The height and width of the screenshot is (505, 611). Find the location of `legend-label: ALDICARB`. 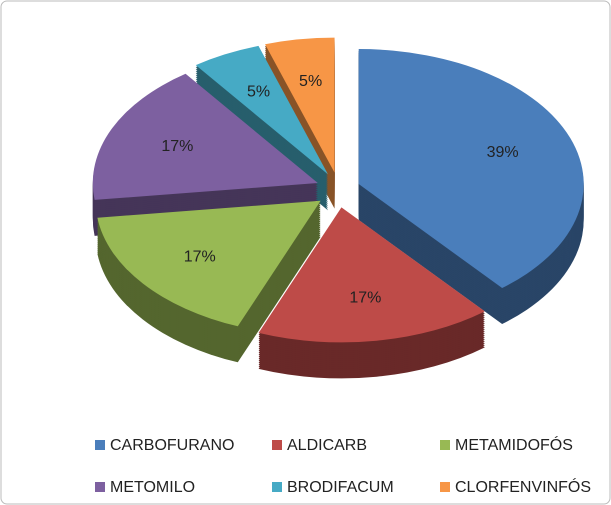

legend-label: ALDICARB is located at coordinates (327, 445).